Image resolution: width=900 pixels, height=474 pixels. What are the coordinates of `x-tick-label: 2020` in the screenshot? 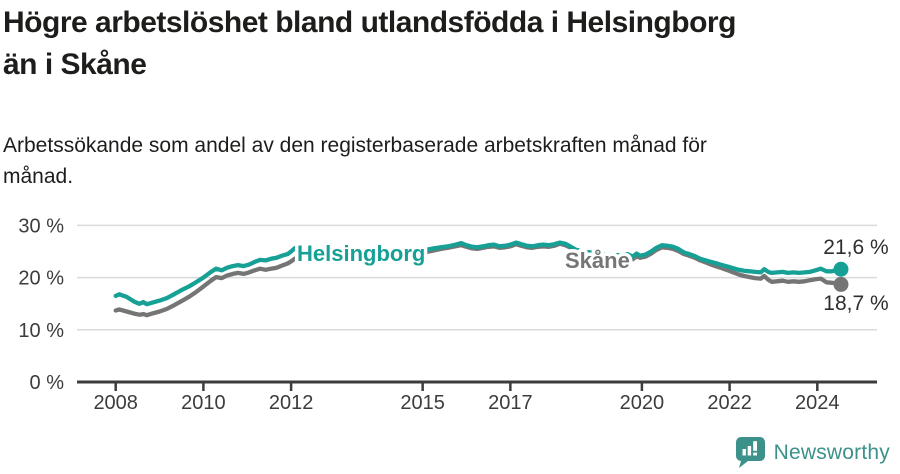 It's located at (642, 403).